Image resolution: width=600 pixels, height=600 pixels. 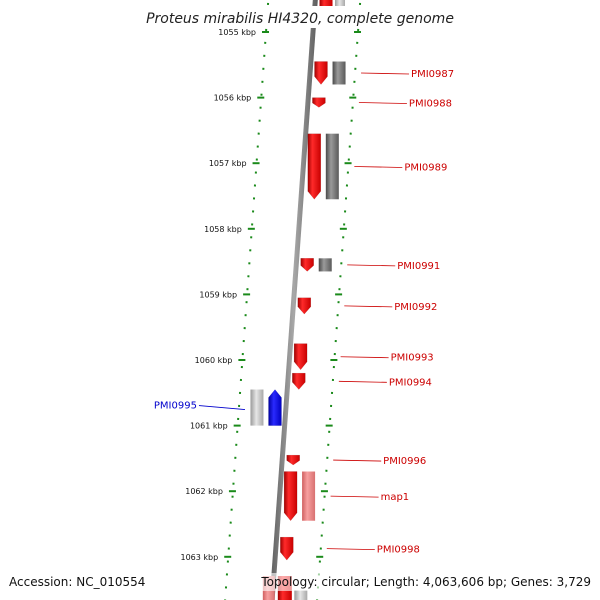 What do you see at coordinates (395, 497) in the screenshot?
I see `gene-label-map1: map1` at bounding box center [395, 497].